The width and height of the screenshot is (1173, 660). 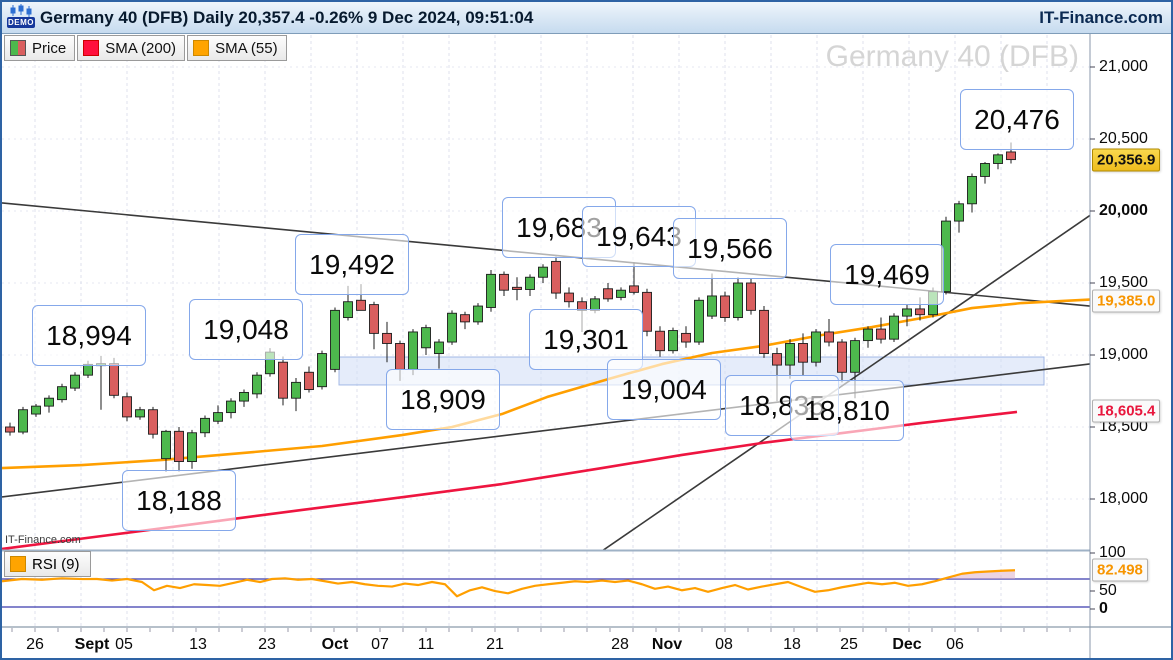 What do you see at coordinates (21, 10) in the screenshot?
I see `mini-candles-icon` at bounding box center [21, 10].